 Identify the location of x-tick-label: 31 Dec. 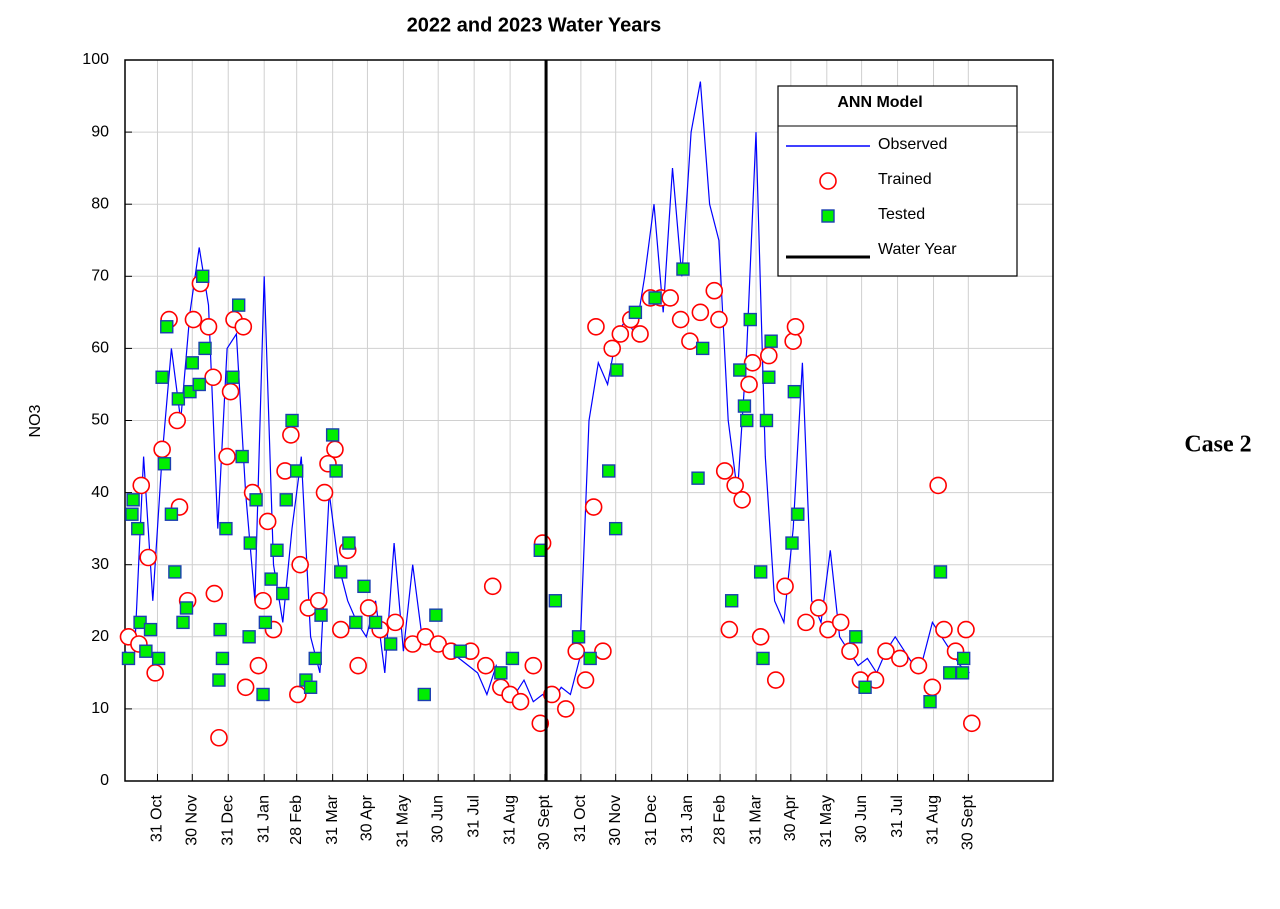
(651, 820).